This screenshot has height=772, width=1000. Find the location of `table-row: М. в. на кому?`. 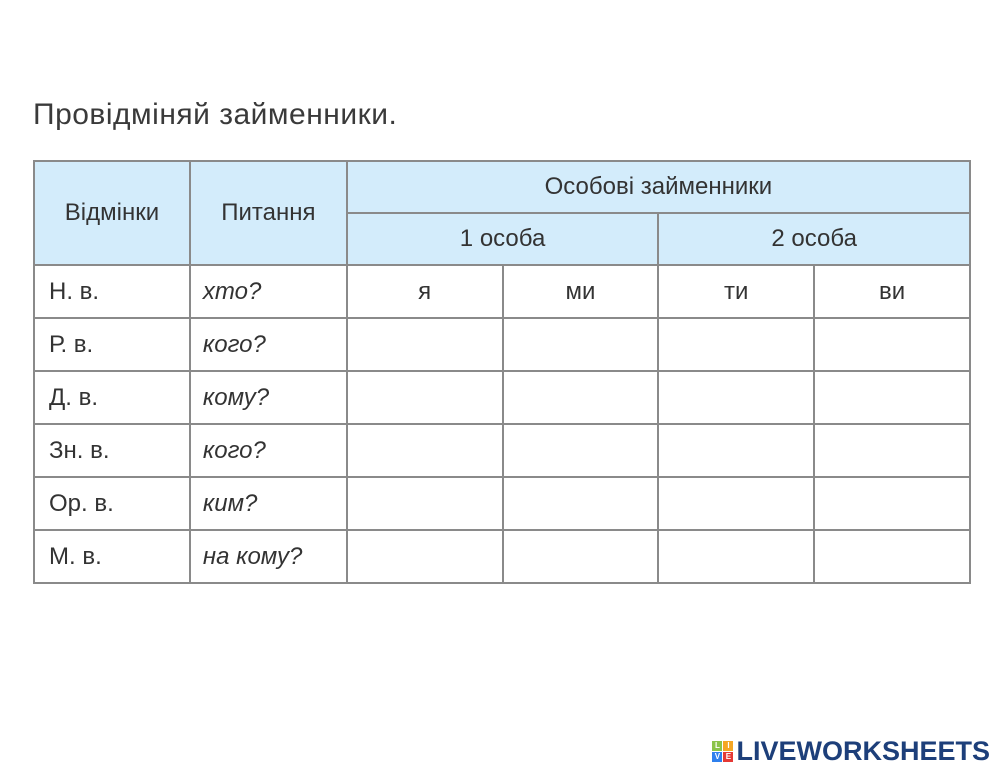

table-row: М. в. на кому? is located at coordinates (502, 556).